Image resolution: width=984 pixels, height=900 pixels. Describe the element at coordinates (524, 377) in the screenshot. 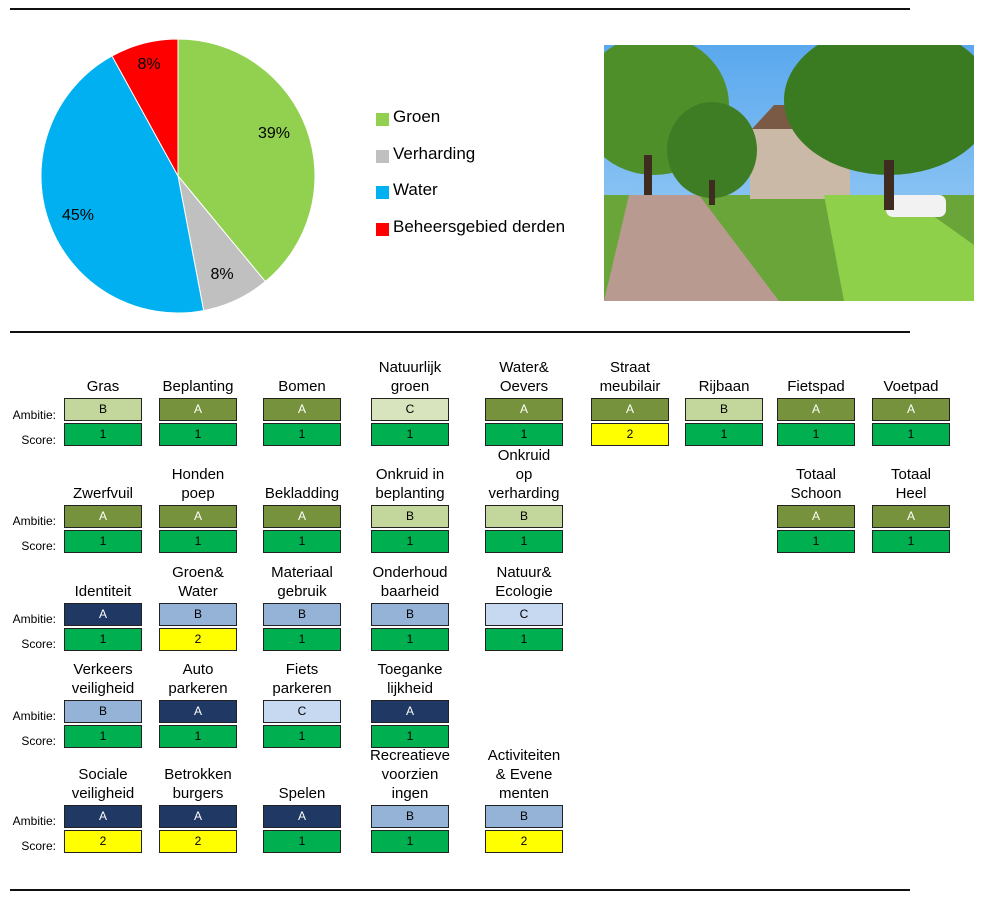

I see `metric-title: Water& Oevers` at that location.